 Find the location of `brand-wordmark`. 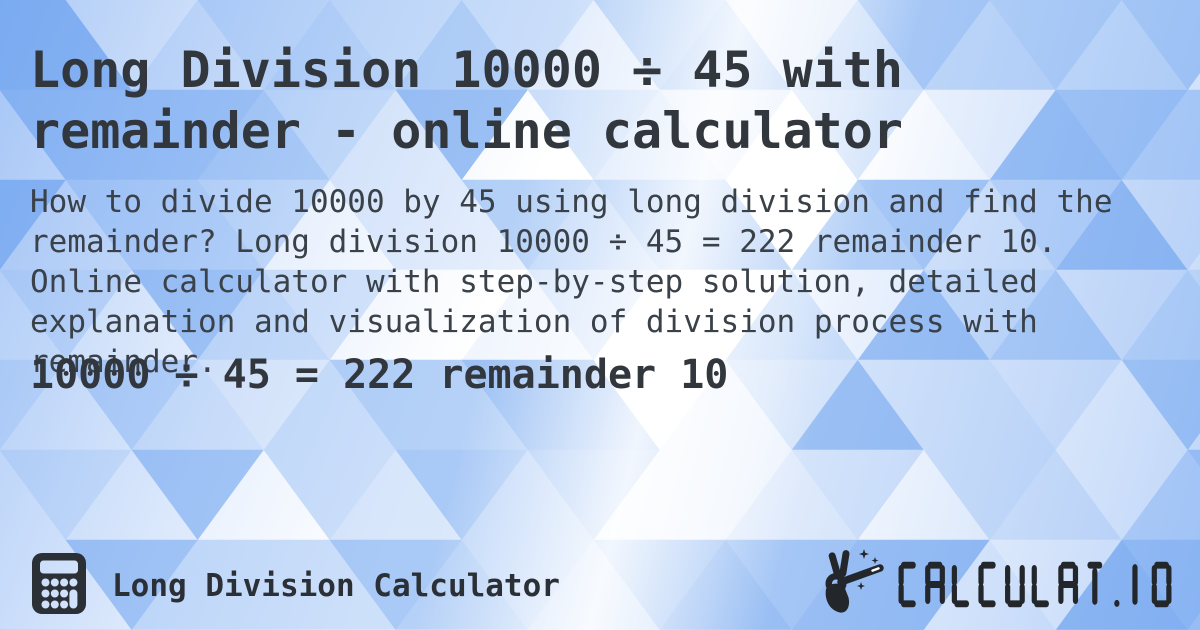

brand-wordmark is located at coordinates (1035, 584).